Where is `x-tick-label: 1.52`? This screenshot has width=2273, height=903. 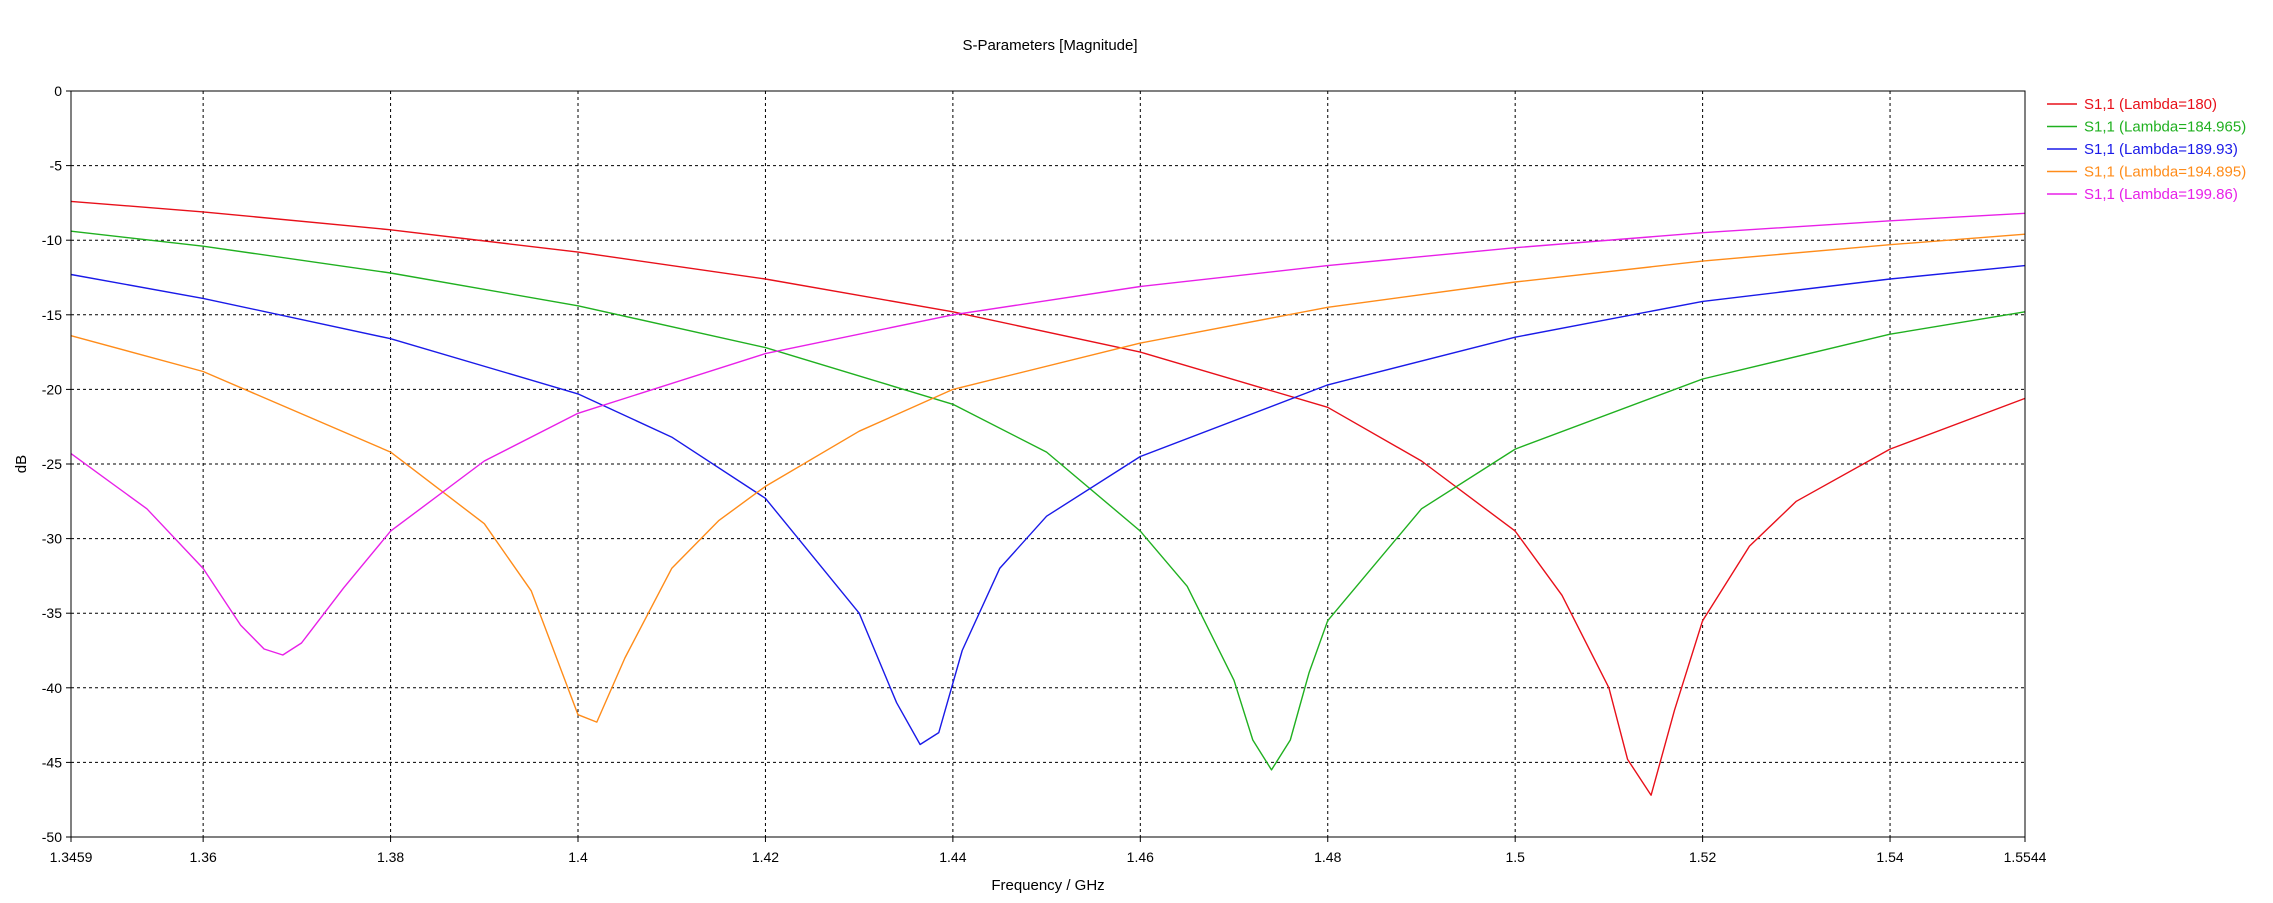
x-tick-label: 1.52 is located at coordinates (1702, 857).